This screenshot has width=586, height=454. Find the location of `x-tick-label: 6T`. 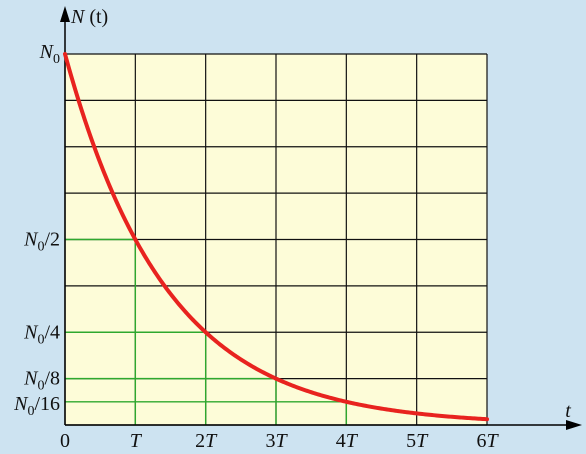

x-tick-label: 6T is located at coordinates (487, 441).